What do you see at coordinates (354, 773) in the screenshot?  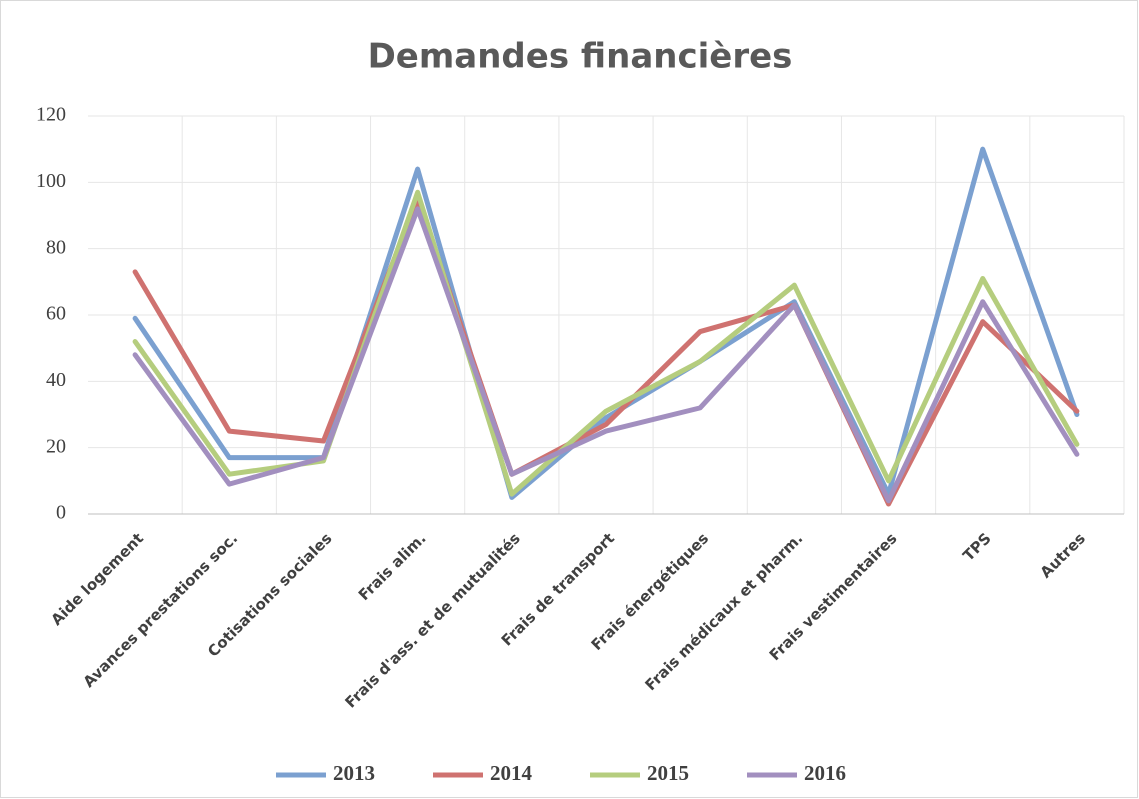 I see `legend-label: 2013` at bounding box center [354, 773].